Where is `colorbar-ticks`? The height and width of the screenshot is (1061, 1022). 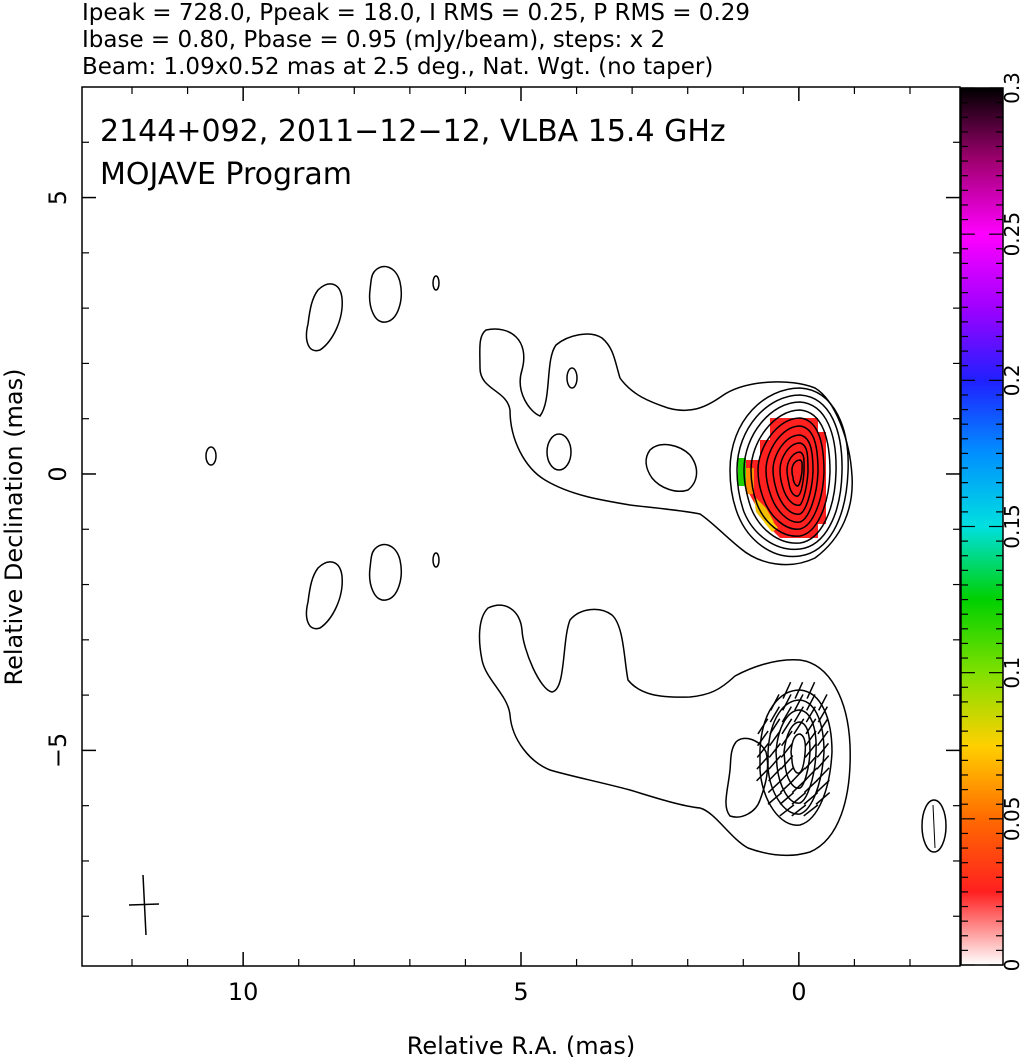 colorbar-ticks is located at coordinates (982, 526).